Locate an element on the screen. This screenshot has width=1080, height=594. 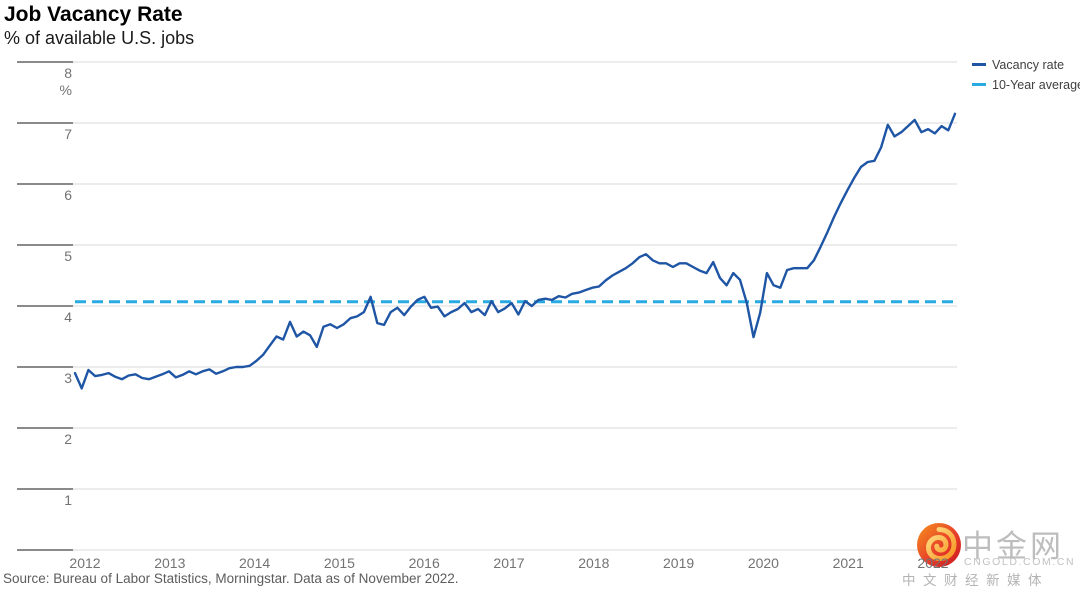
y-tick-label: 5 is located at coordinates (68, 256).